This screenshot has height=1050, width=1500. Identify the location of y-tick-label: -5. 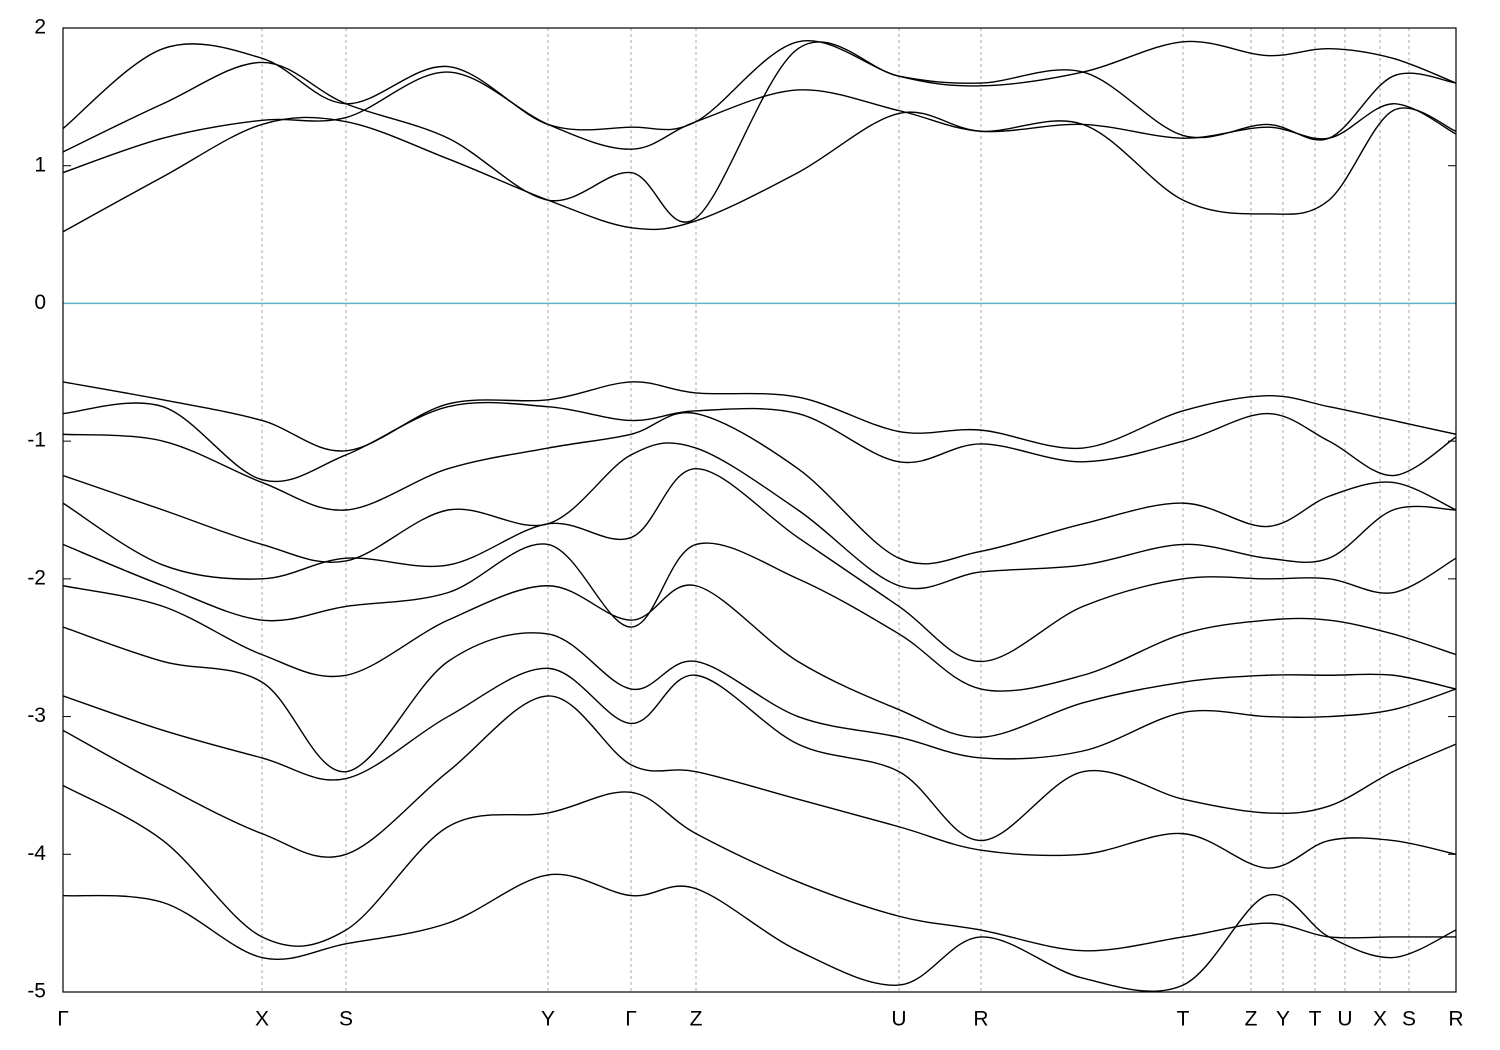
(36, 991).